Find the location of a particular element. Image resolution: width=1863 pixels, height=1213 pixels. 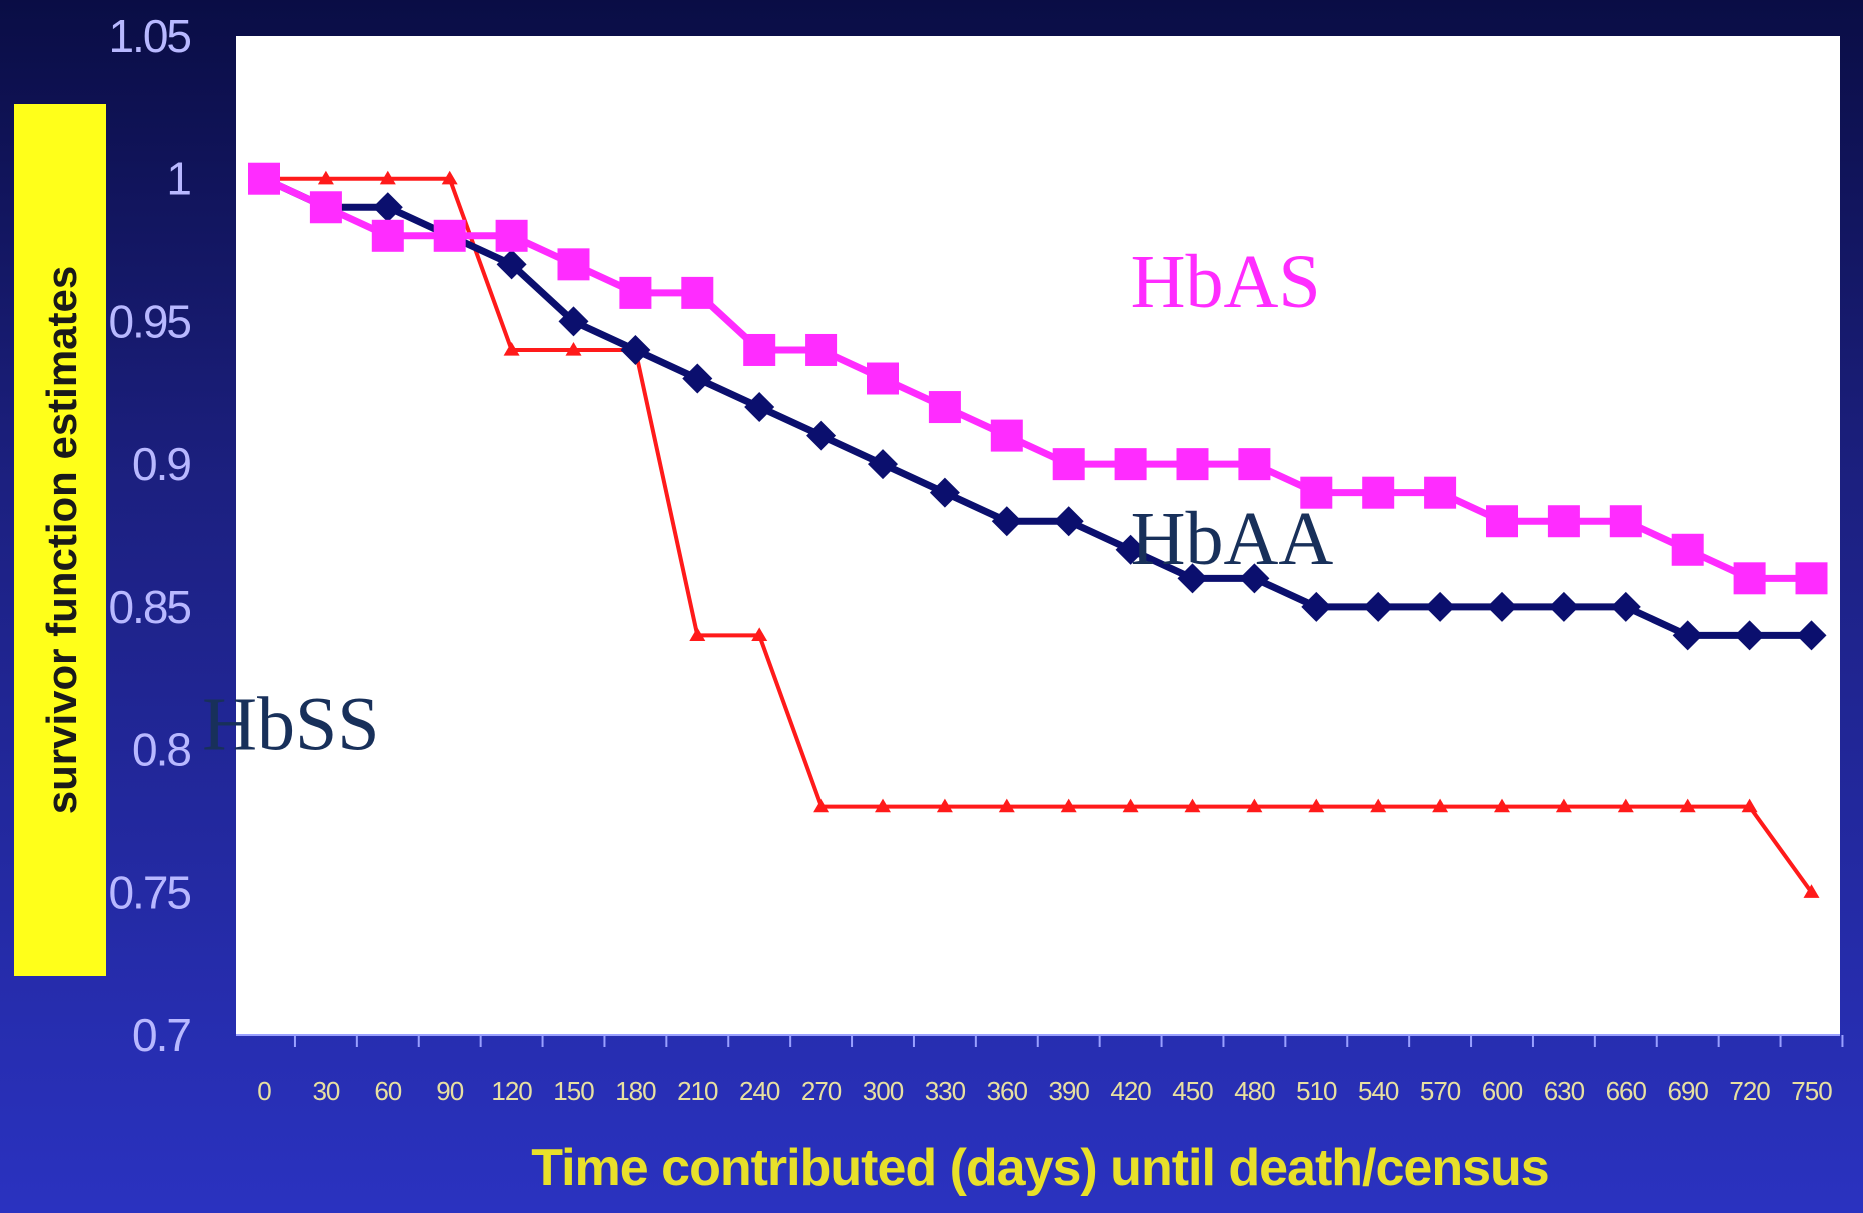

x-tick-label: 270 is located at coordinates (821, 1091).